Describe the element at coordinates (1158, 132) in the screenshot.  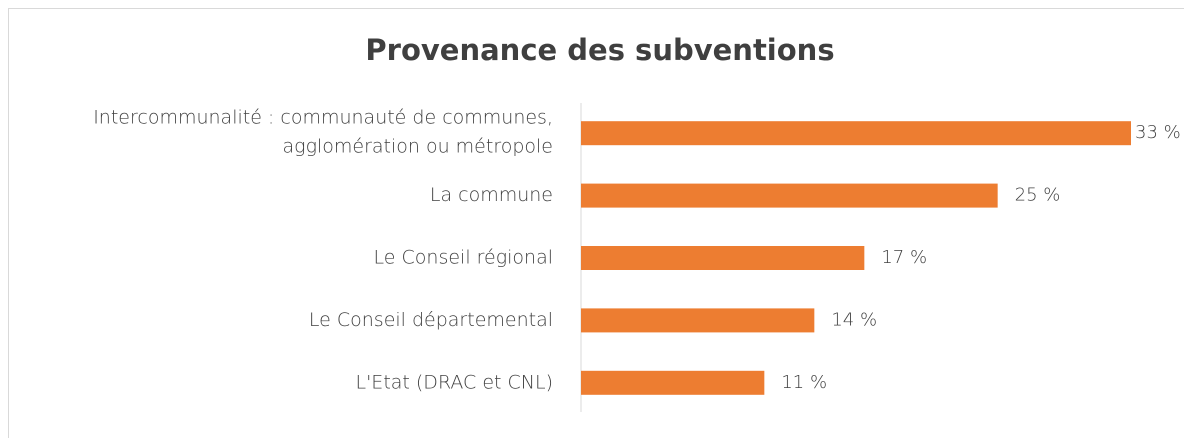
I see `value-label: 33 %` at that location.